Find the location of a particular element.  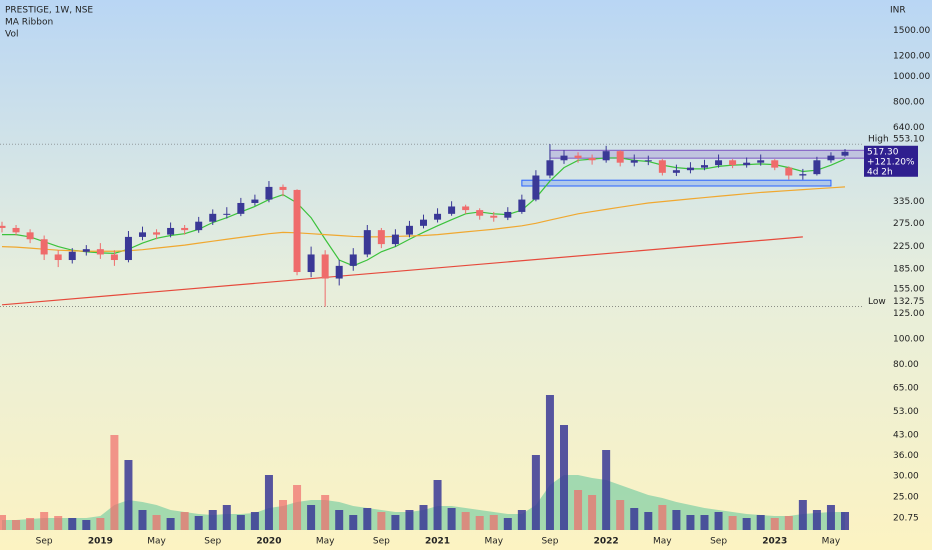

last-change: +121.20% is located at coordinates (891, 162).